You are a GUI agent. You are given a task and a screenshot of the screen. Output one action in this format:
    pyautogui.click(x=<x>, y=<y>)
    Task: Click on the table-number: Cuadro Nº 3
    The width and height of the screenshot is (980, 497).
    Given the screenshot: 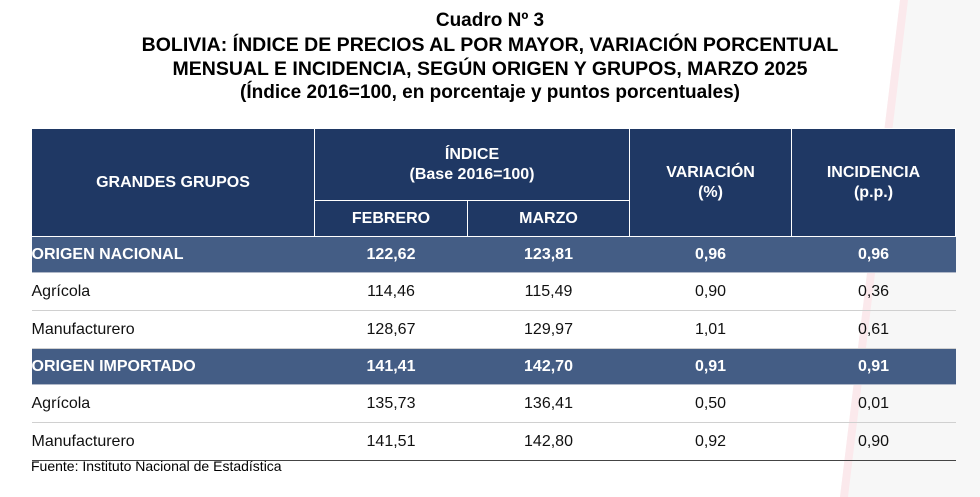 What is the action you would take?
    pyautogui.click(x=490, y=20)
    